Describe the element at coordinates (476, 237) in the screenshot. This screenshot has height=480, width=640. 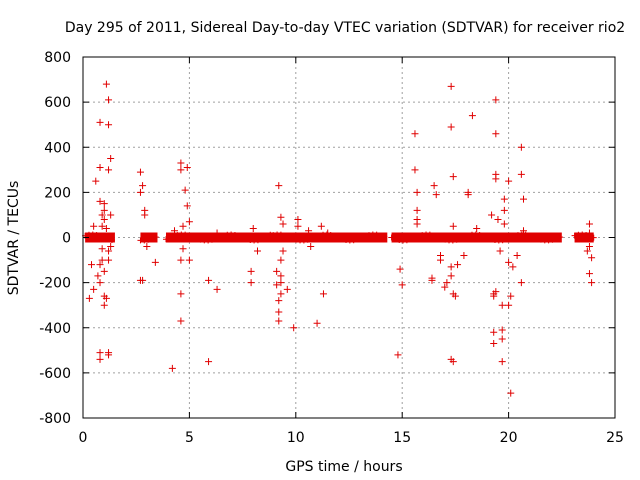
I see `dense-band-segment` at that location.